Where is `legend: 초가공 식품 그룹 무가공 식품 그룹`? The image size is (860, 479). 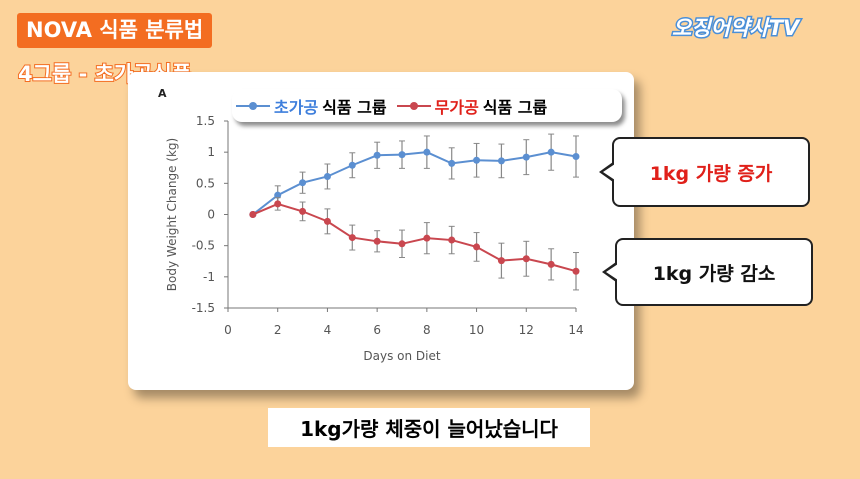 legend: 초가공 식품 그룹 무가공 식품 그룹 is located at coordinates (427, 105).